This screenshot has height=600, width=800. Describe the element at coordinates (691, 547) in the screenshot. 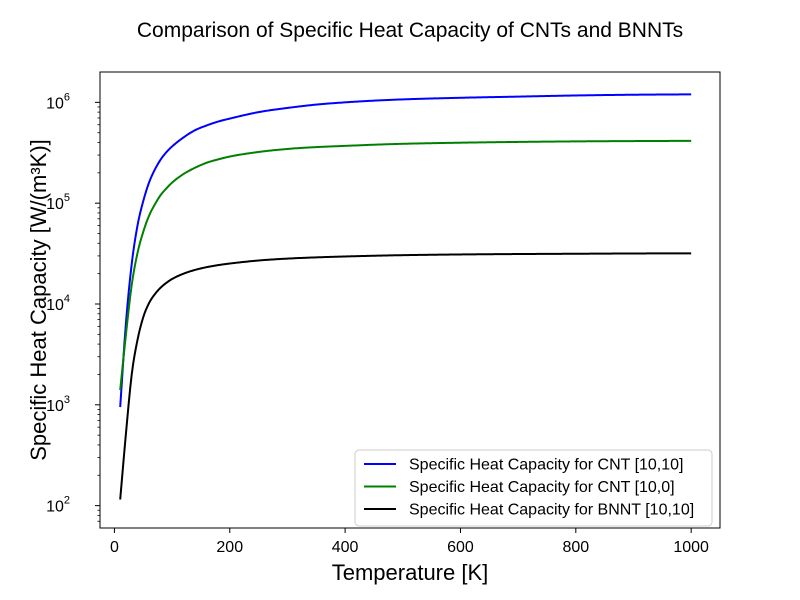

I see `x-tick-label: 1000` at that location.